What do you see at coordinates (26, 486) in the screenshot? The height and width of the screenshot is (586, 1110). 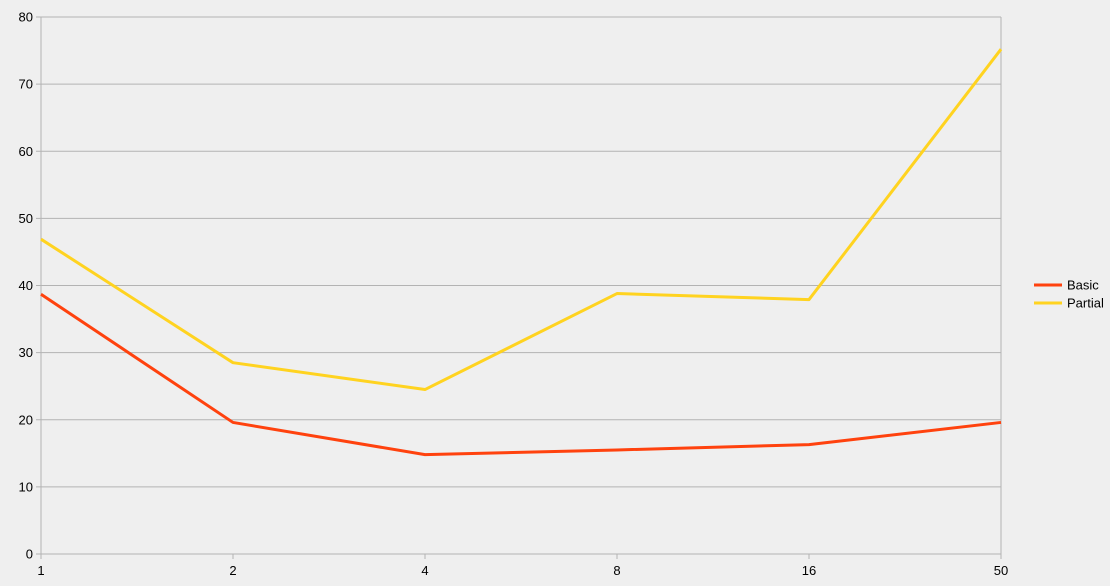 I see `y-tick-label: 10` at bounding box center [26, 486].